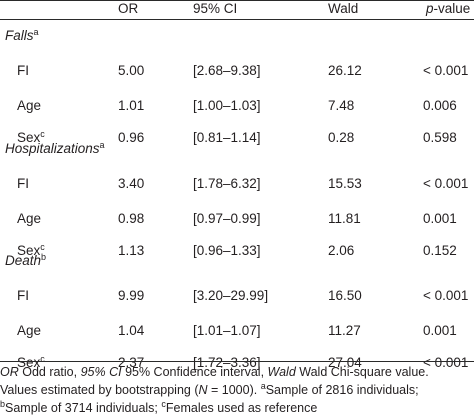 Image resolution: width=474 pixels, height=417 pixels. What do you see at coordinates (237, 19) in the screenshot?
I see `header-rule` at bounding box center [237, 19].